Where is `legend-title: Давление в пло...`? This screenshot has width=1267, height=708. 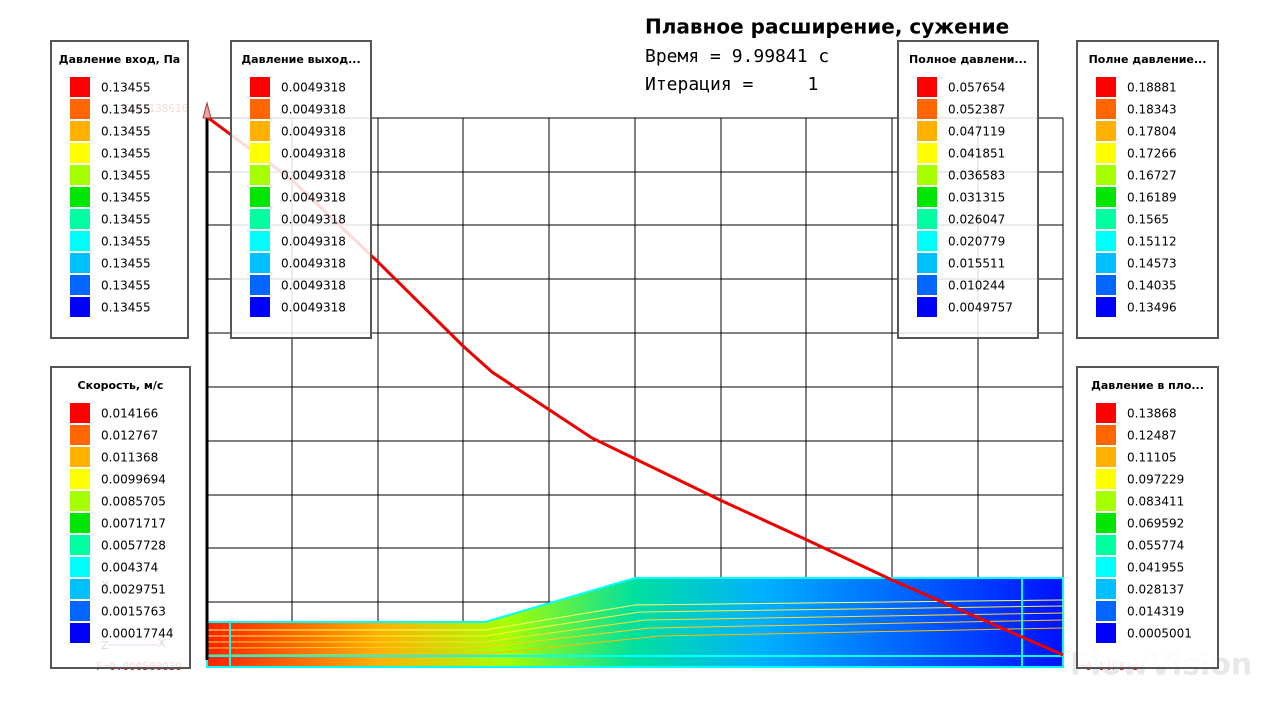 legend-title: Давление в пло... is located at coordinates (1147, 385).